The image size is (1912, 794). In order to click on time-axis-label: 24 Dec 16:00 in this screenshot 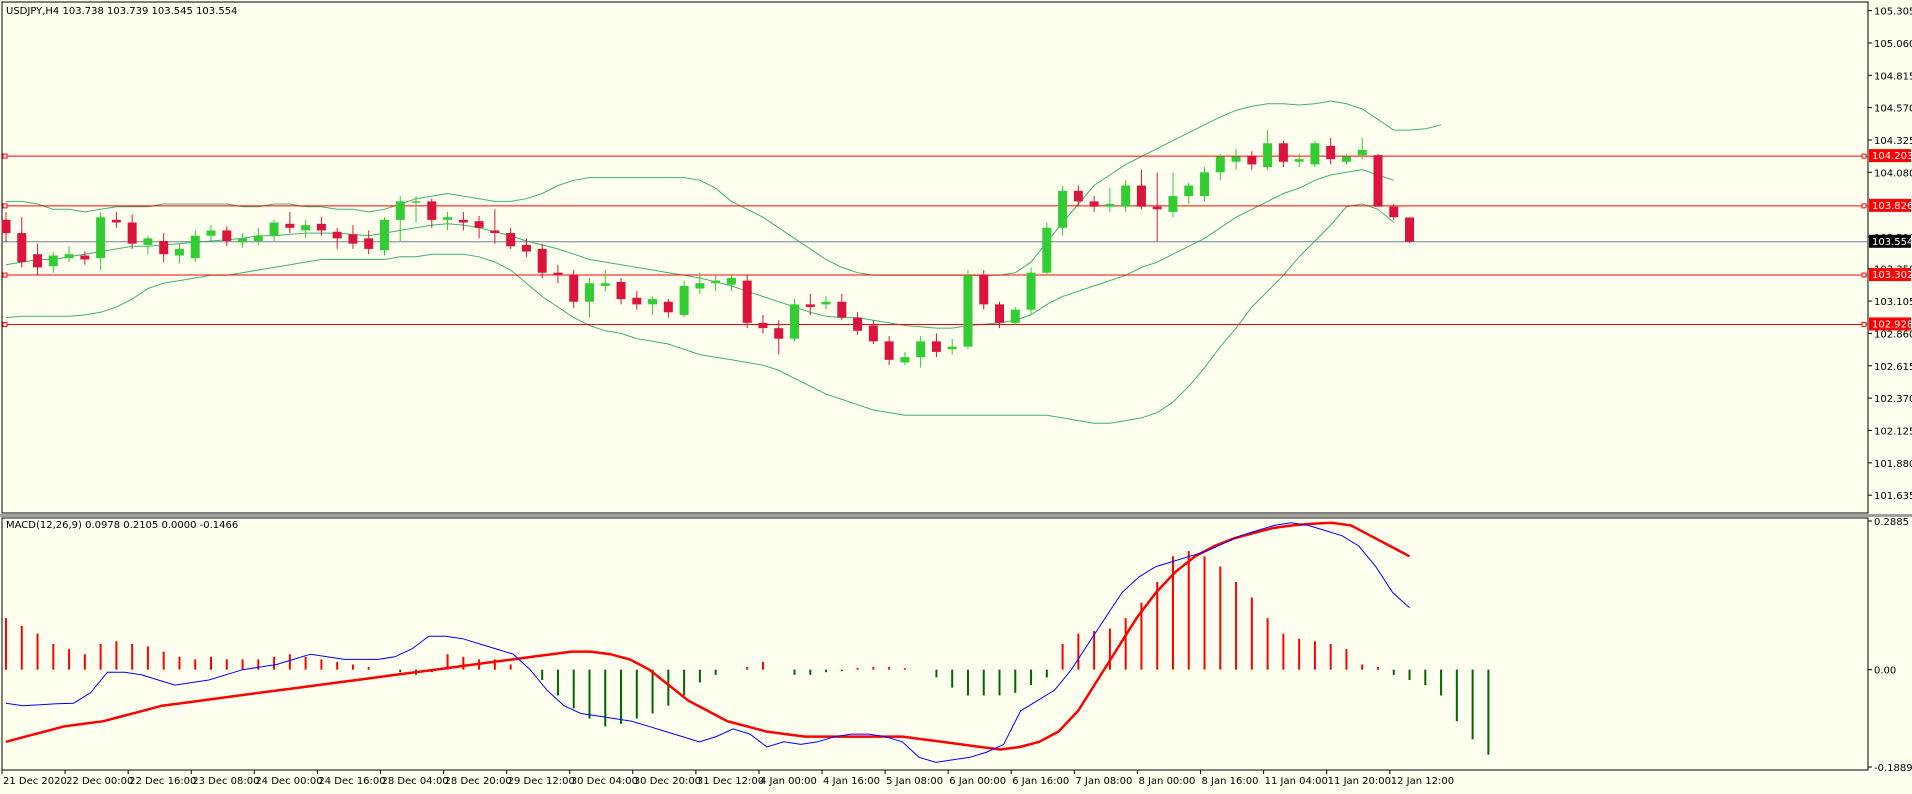, I will do `click(351, 781)`.